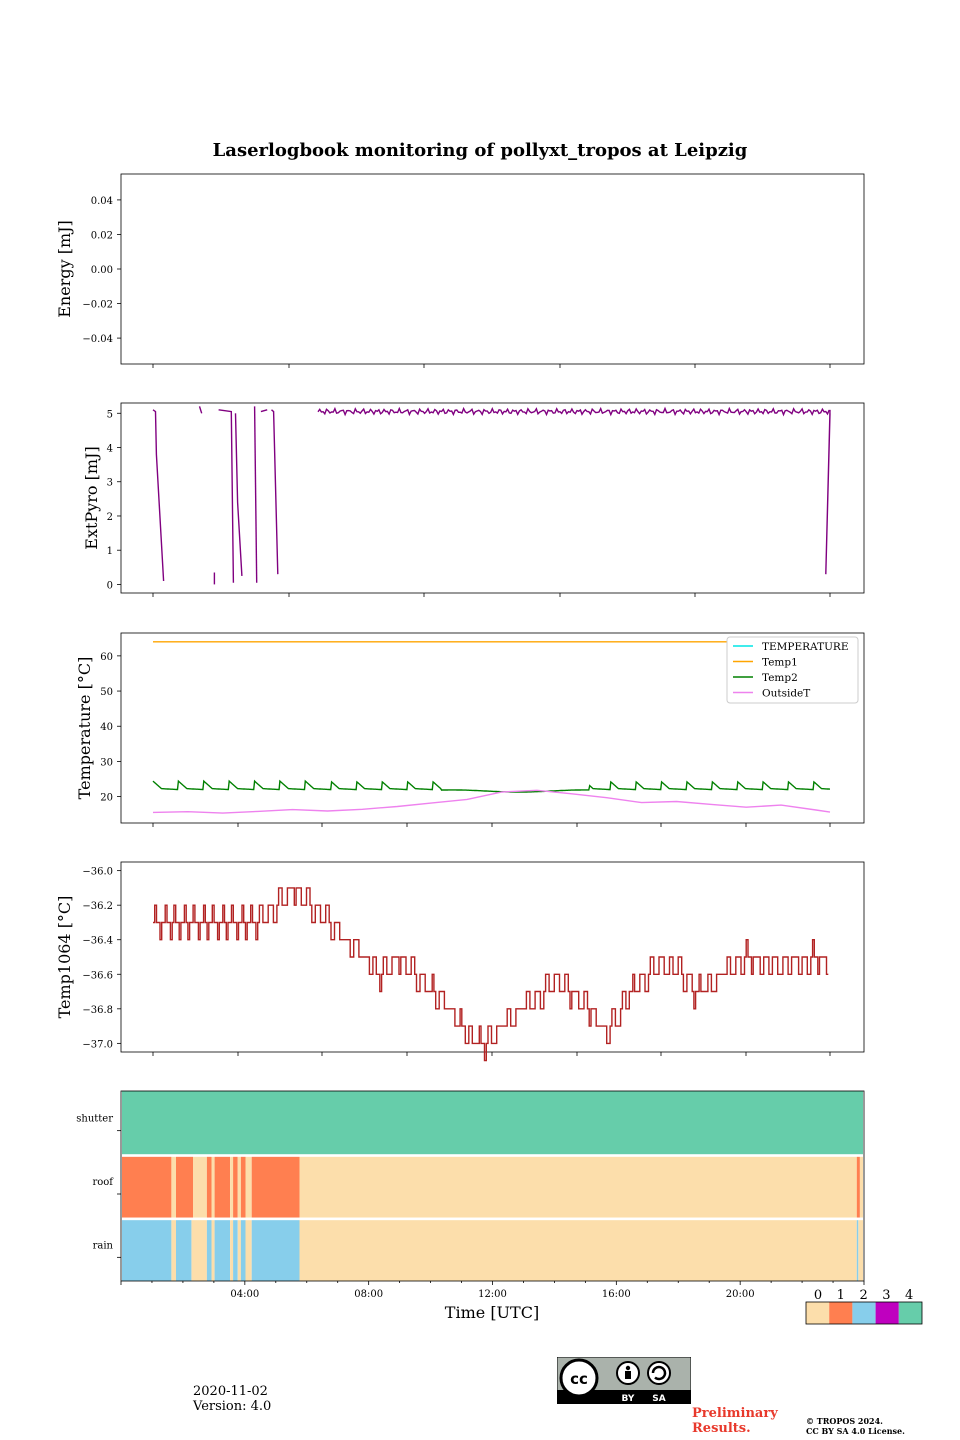 The width and height of the screenshot is (960, 1440). What do you see at coordinates (740, 1294) in the screenshot?
I see `x-tick-label: 20:00` at bounding box center [740, 1294].